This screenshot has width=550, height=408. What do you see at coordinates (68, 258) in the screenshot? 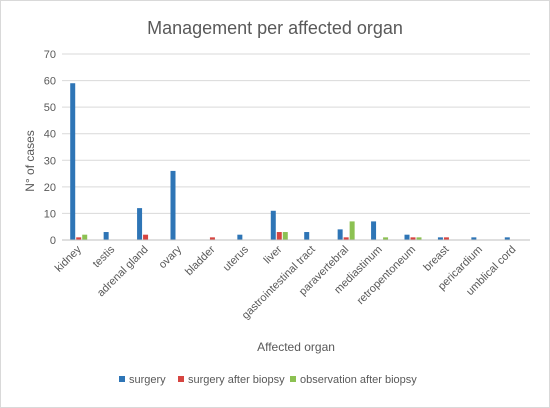
I see `x-tick-label: kidney` at bounding box center [68, 258].